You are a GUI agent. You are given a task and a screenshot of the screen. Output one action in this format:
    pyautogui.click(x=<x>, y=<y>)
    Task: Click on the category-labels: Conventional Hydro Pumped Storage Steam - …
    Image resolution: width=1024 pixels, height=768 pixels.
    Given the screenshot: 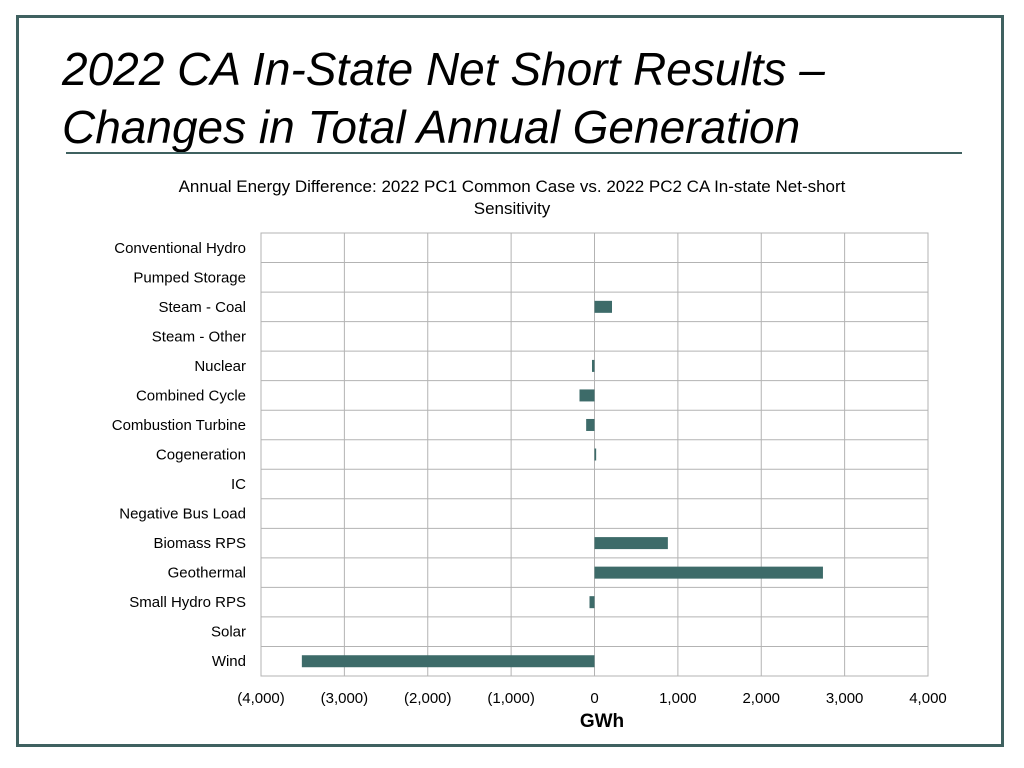 What is the action you would take?
    pyautogui.click(x=179, y=455)
    